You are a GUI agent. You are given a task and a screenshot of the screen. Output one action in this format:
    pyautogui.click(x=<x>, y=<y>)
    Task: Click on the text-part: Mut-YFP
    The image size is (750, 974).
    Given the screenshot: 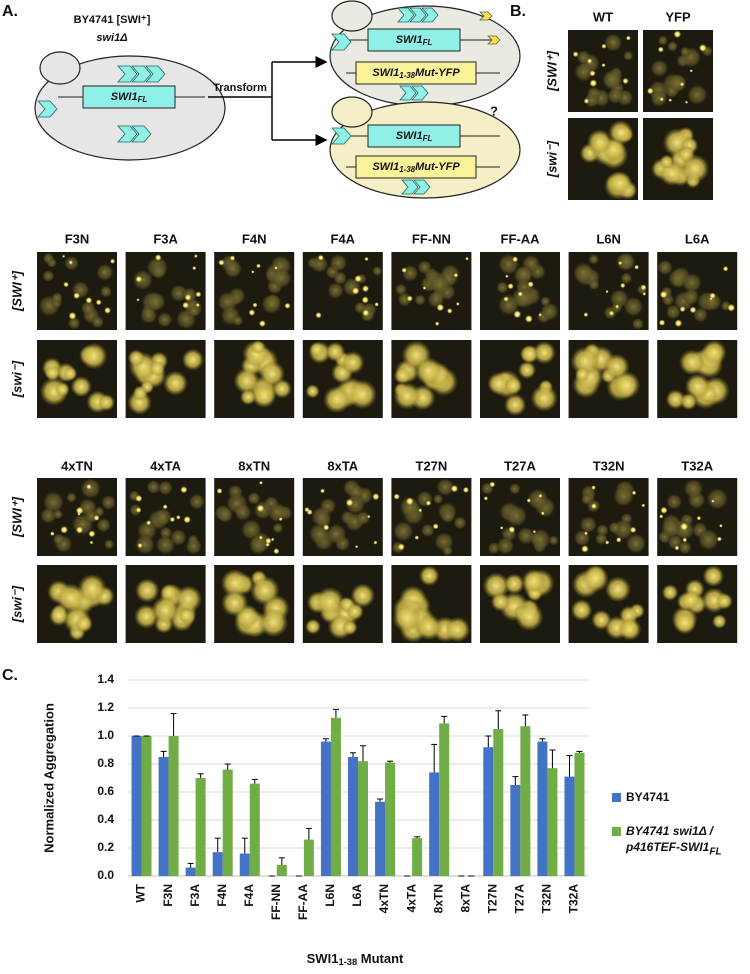 What is the action you would take?
    pyautogui.click(x=437, y=73)
    